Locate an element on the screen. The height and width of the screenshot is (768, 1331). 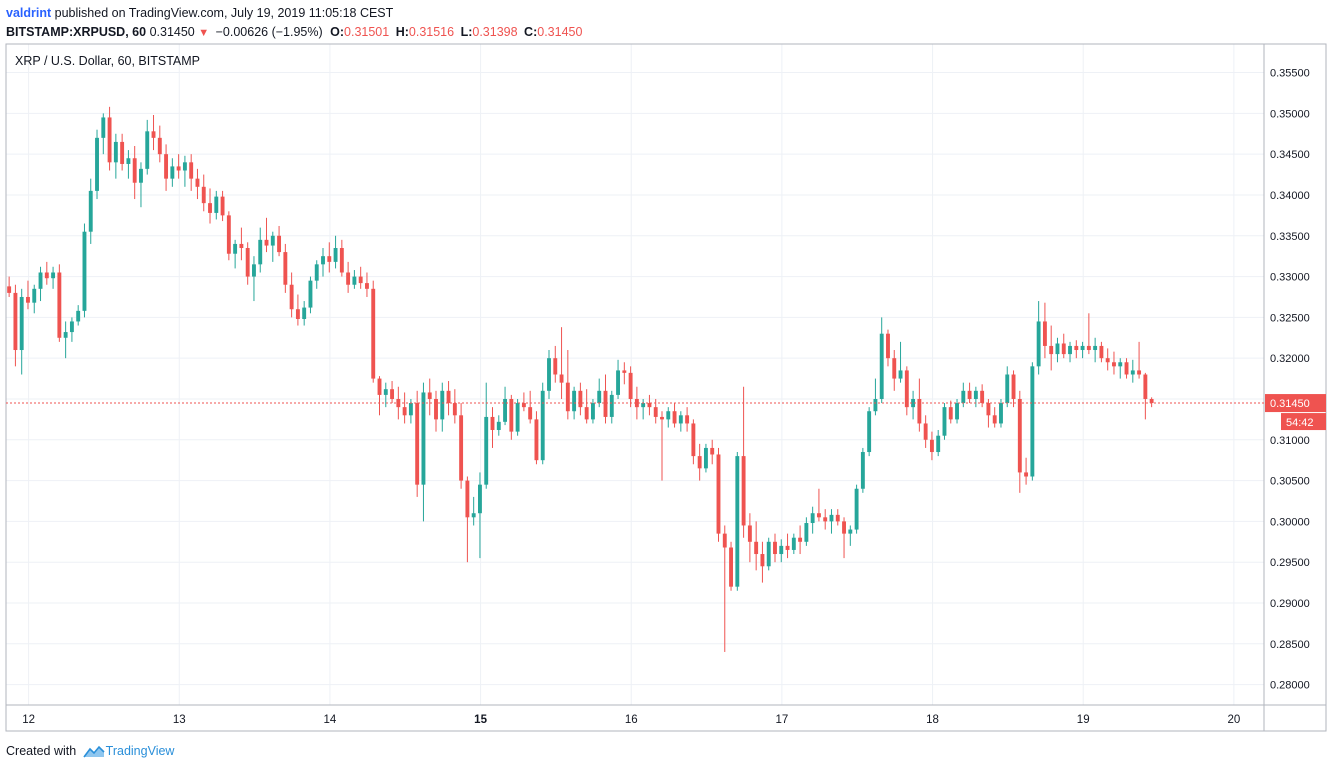
symbol-label: BITSTAMP:XRPUSD, 60 is located at coordinates (76, 32).